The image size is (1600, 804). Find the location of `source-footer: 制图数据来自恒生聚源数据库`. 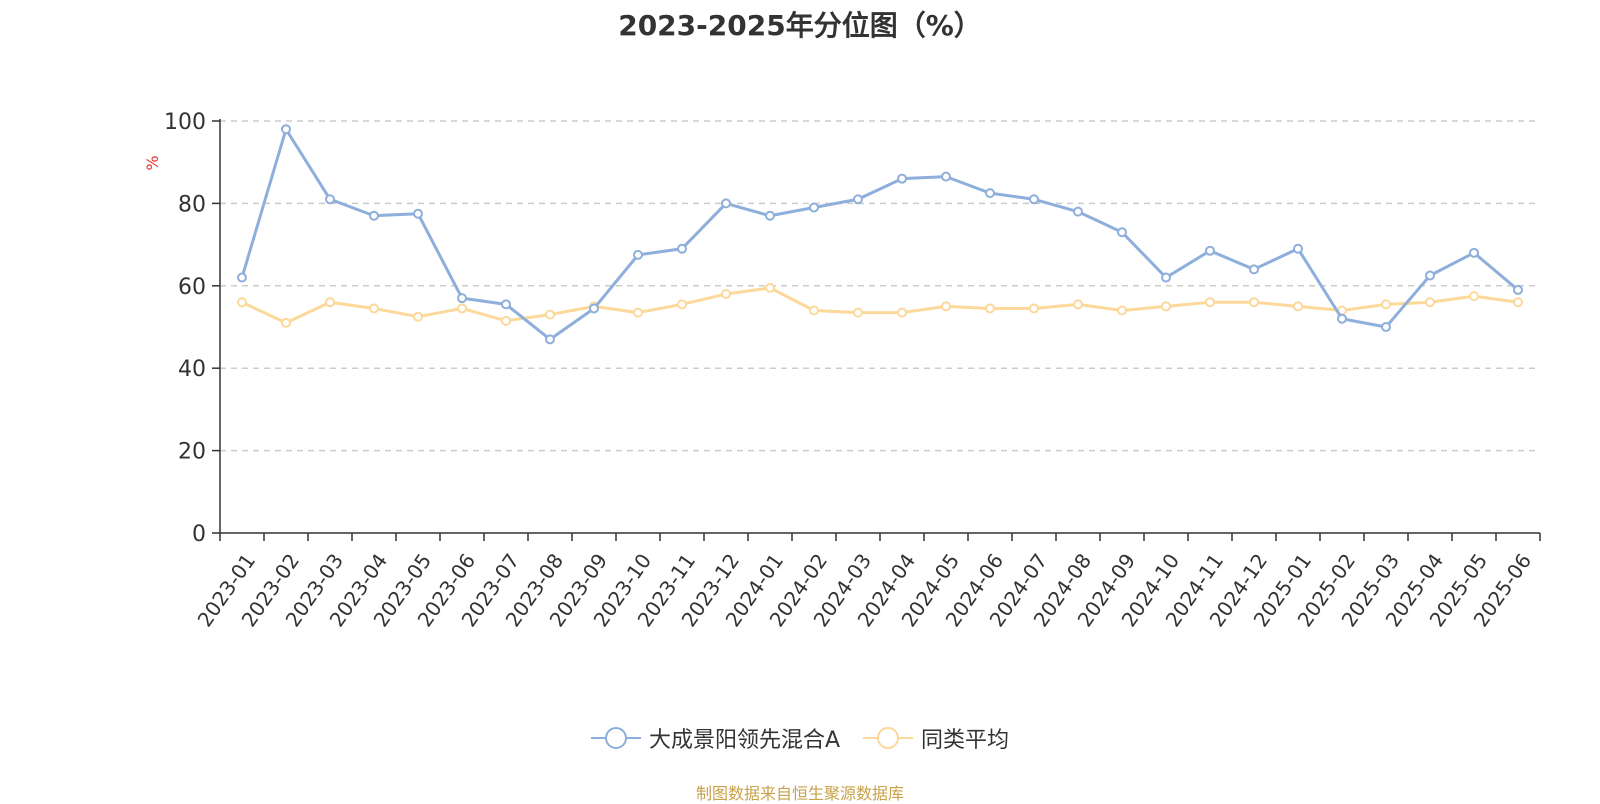

source-footer: 制图数据来自恒生聚源数据库 is located at coordinates (799, 793).